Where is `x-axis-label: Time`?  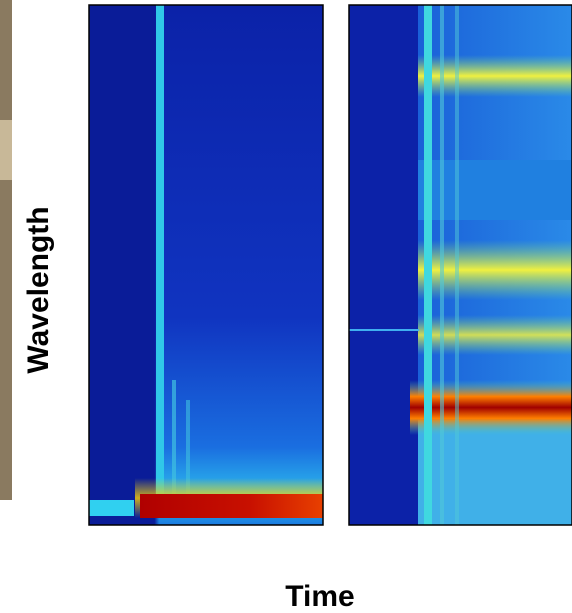 x-axis-label: Time is located at coordinates (319, 596).